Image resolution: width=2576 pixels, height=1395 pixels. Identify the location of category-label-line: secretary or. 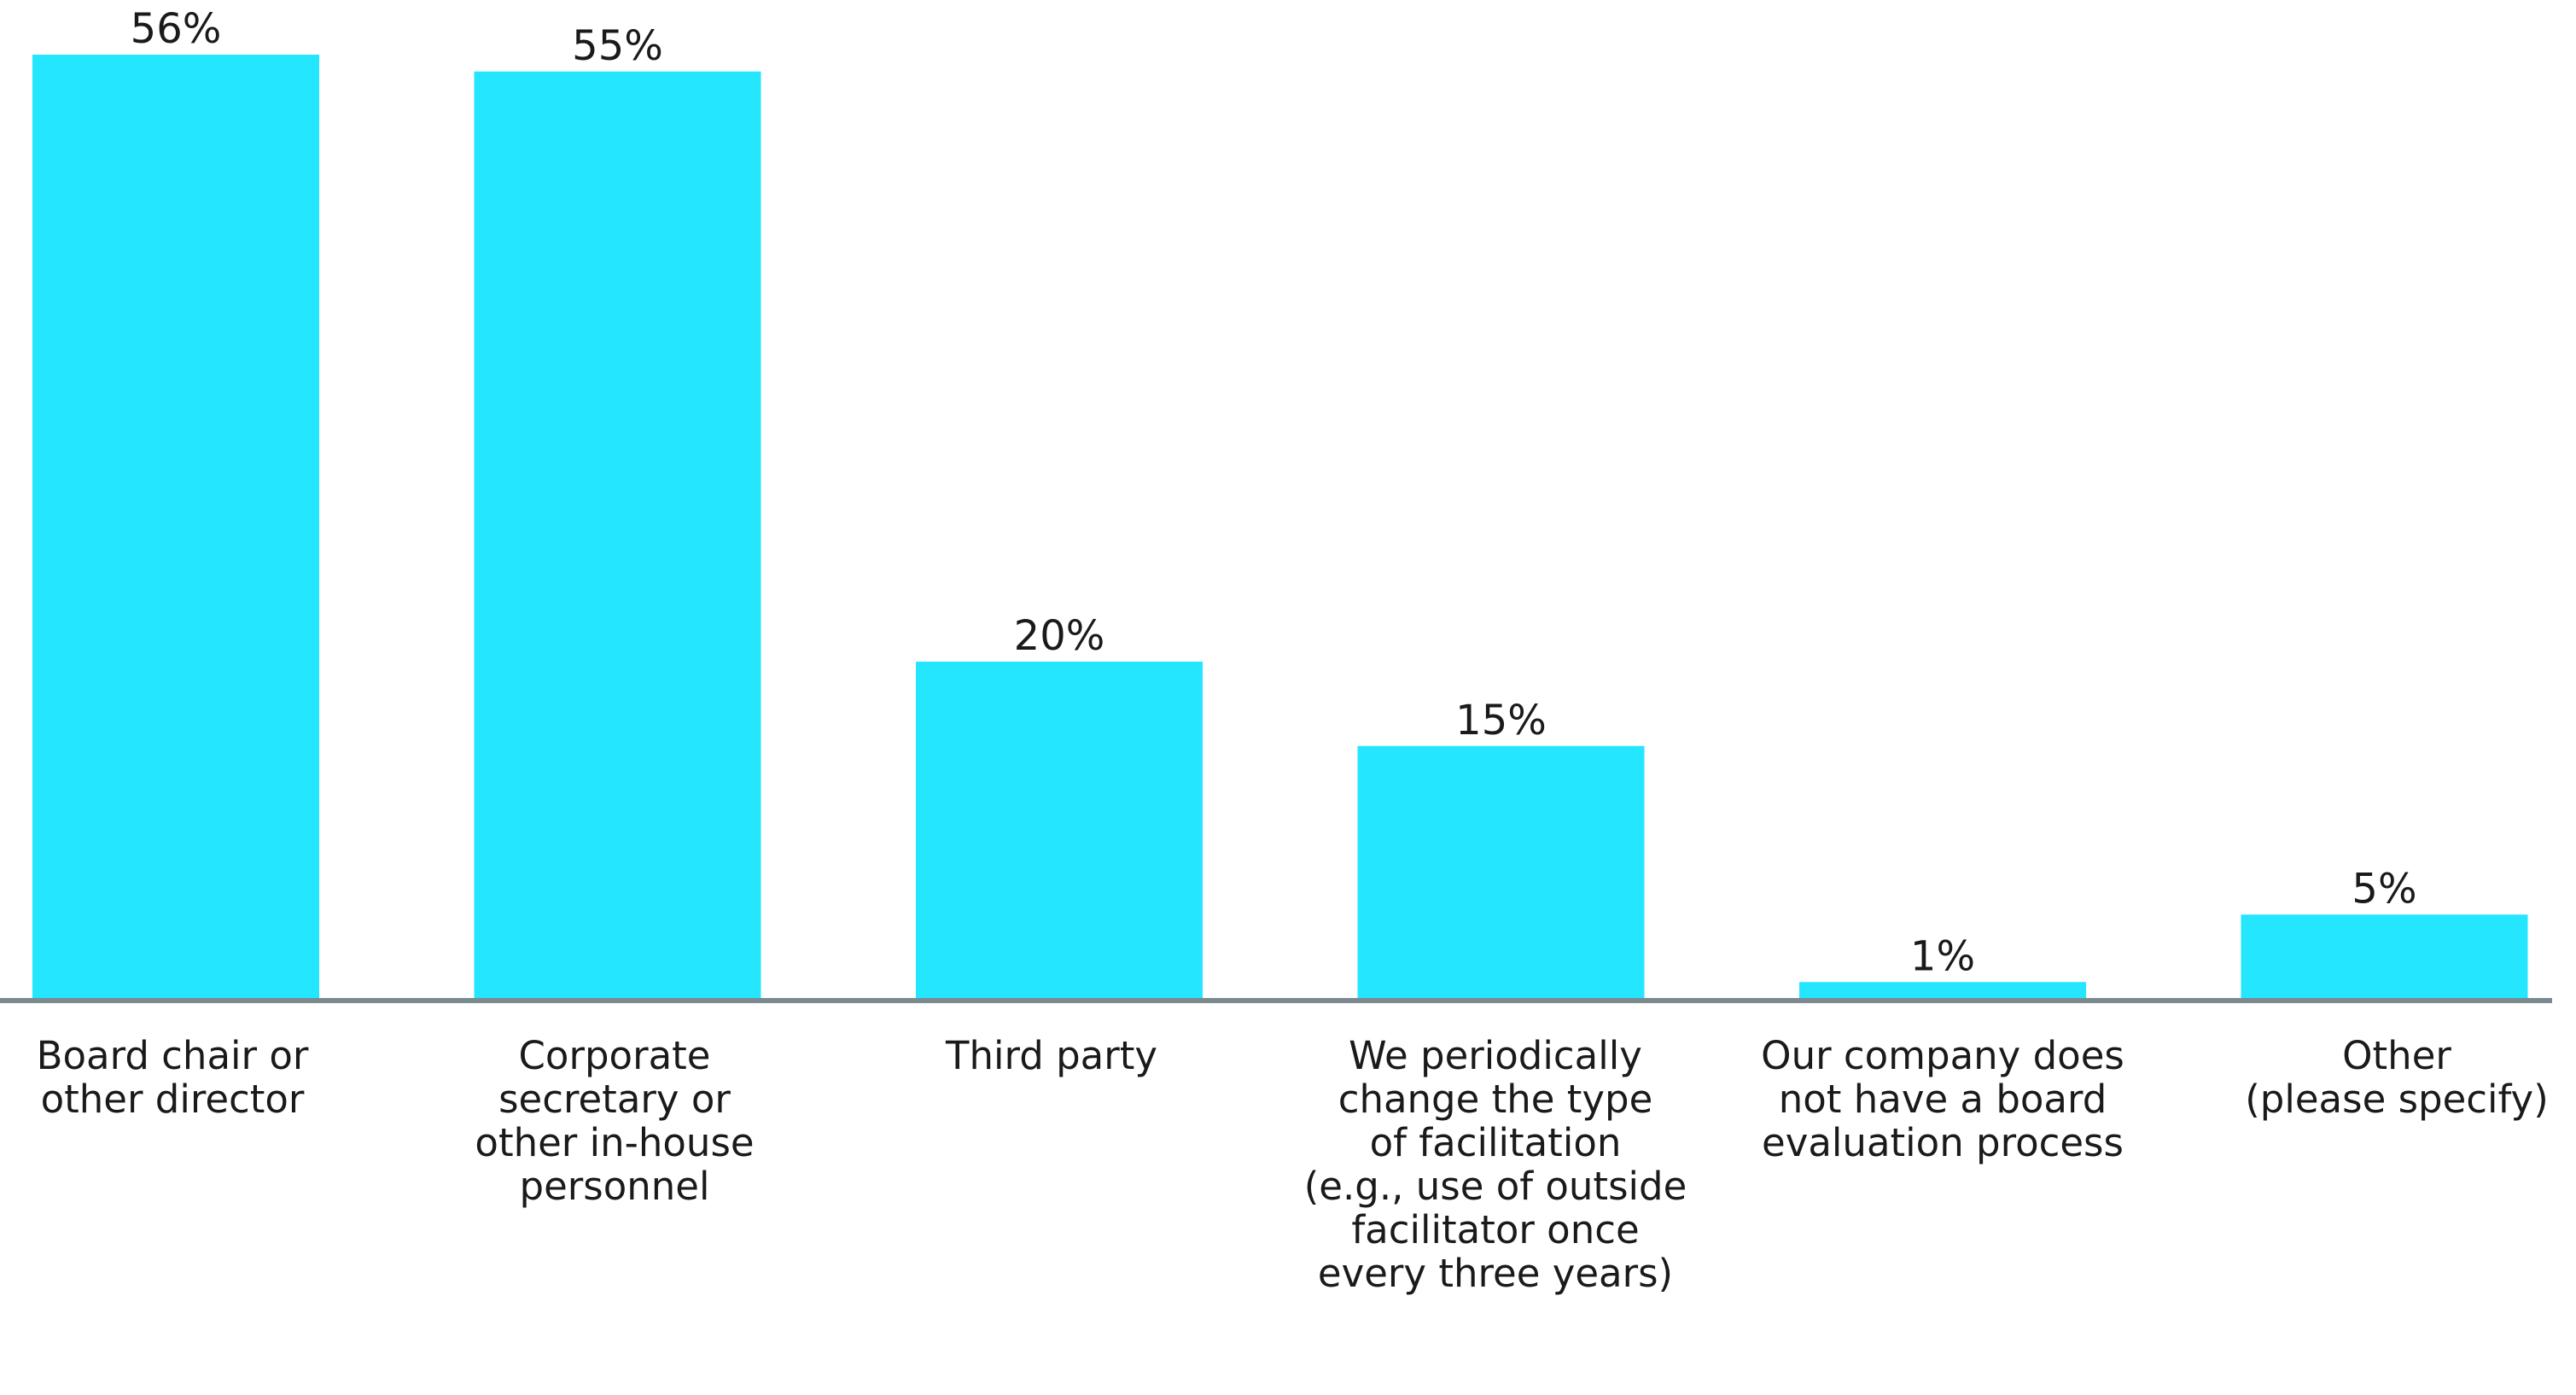
(614, 1099).